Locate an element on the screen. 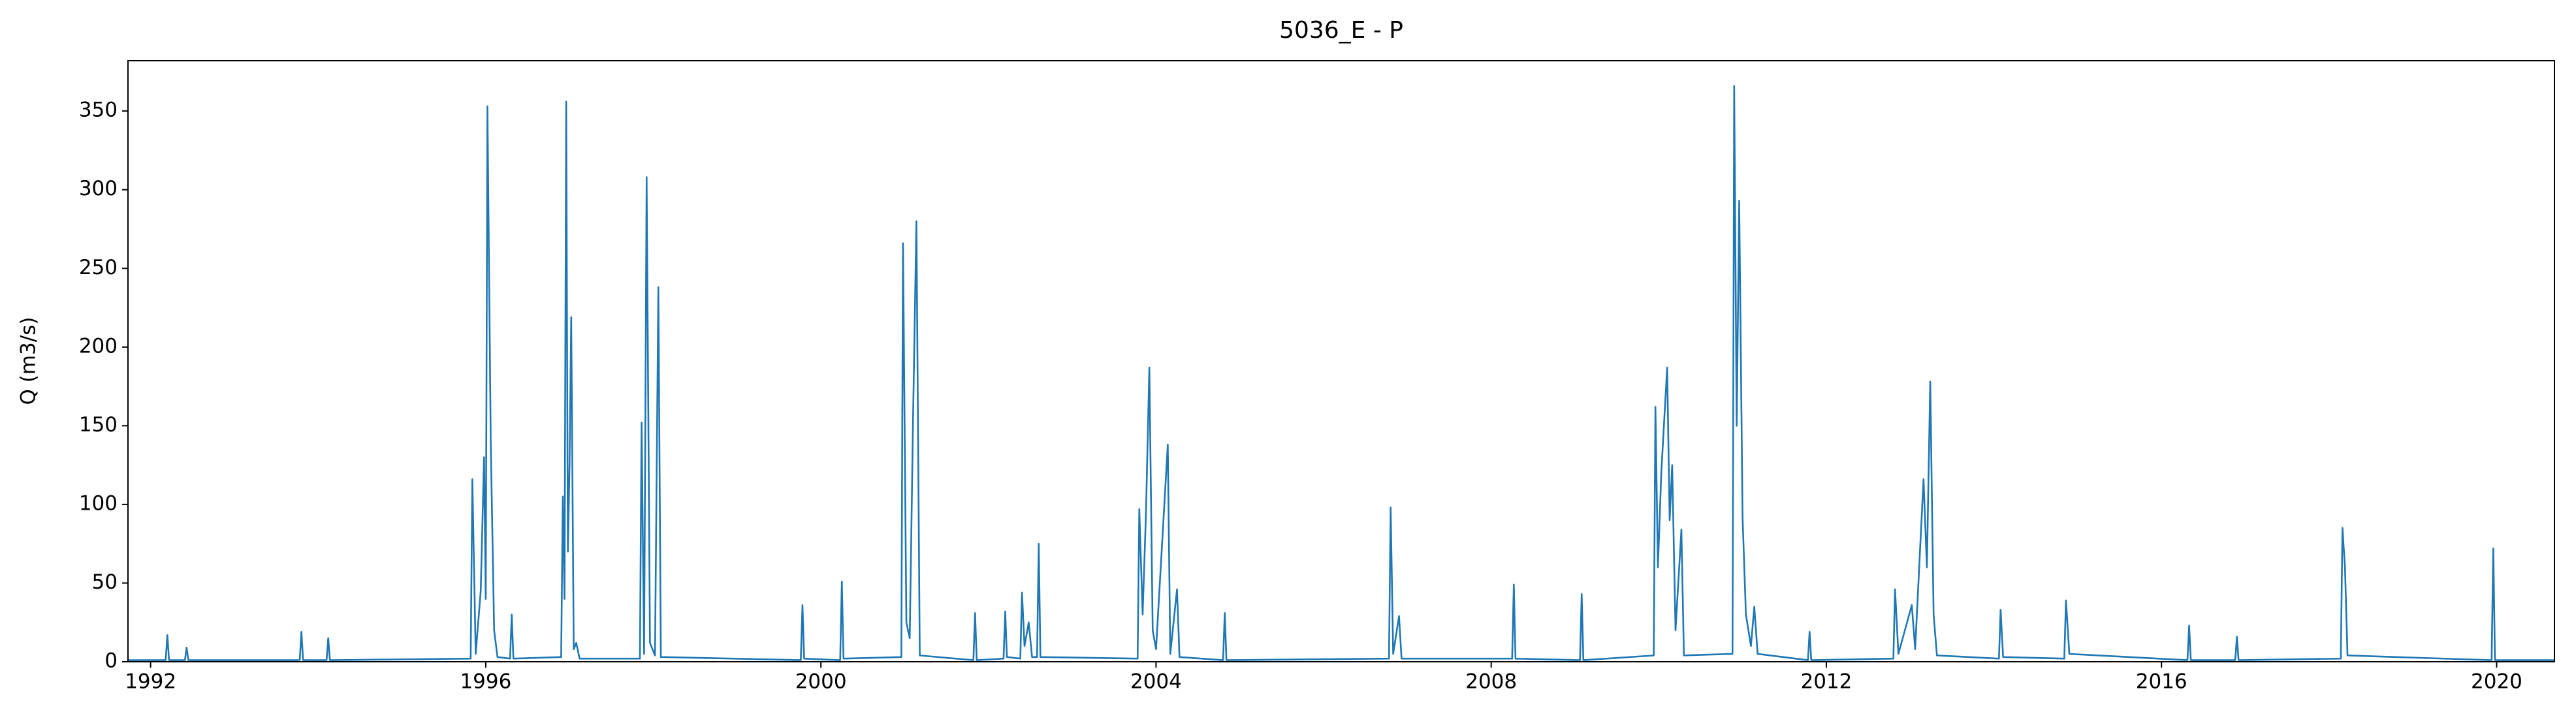  y-tick-label: 50 is located at coordinates (105, 582).